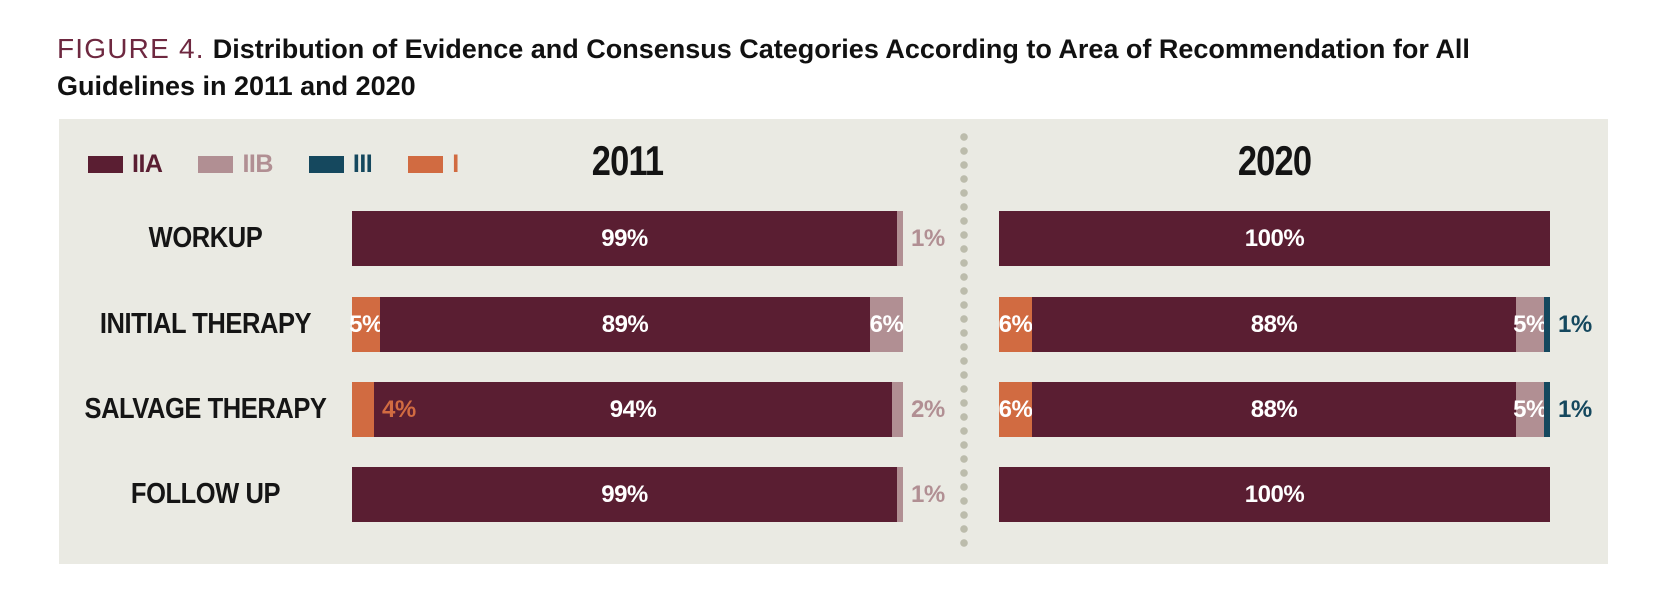 The width and height of the screenshot is (1656, 596). What do you see at coordinates (627, 160) in the screenshot?
I see `column-header-2011: 2011` at bounding box center [627, 160].